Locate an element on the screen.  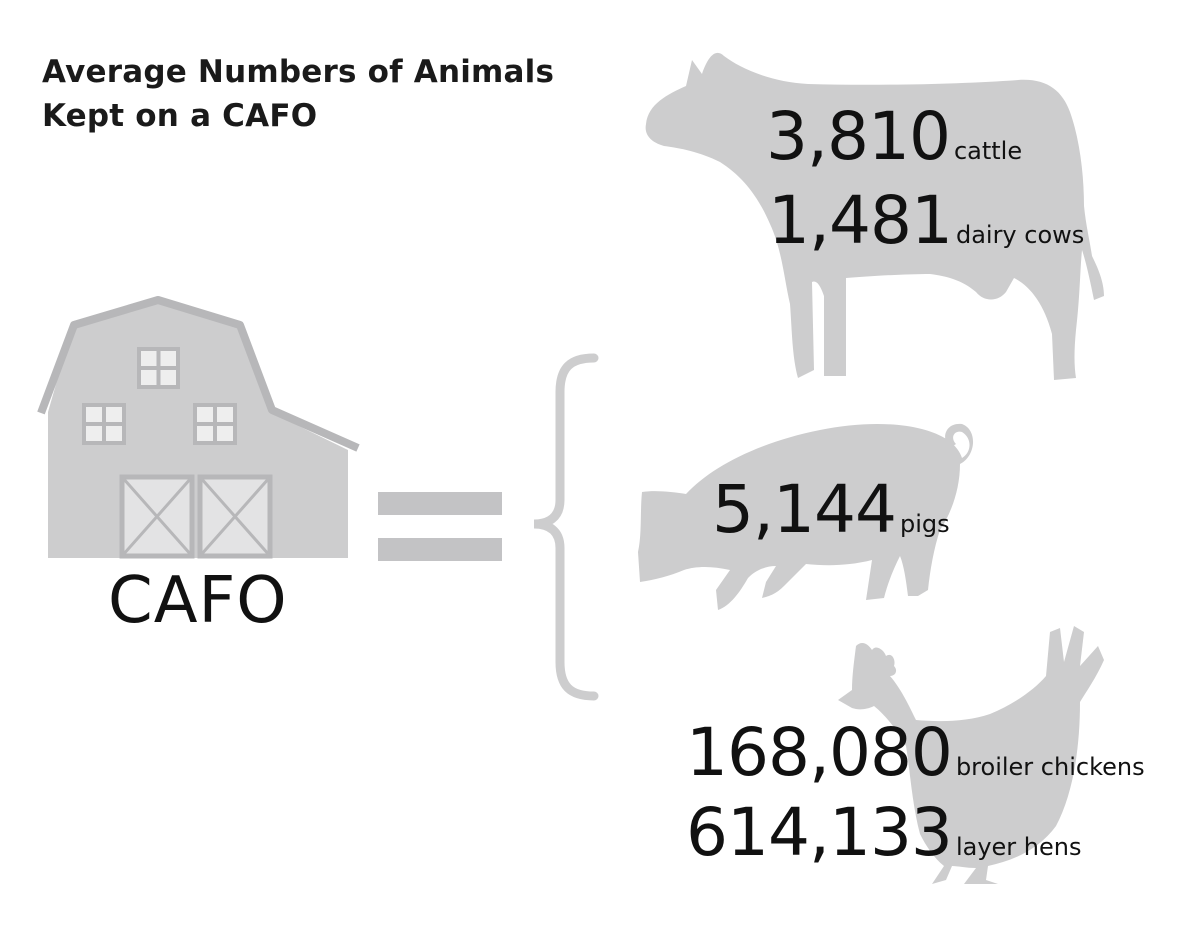
barn-icon is located at coordinates (198, 427).